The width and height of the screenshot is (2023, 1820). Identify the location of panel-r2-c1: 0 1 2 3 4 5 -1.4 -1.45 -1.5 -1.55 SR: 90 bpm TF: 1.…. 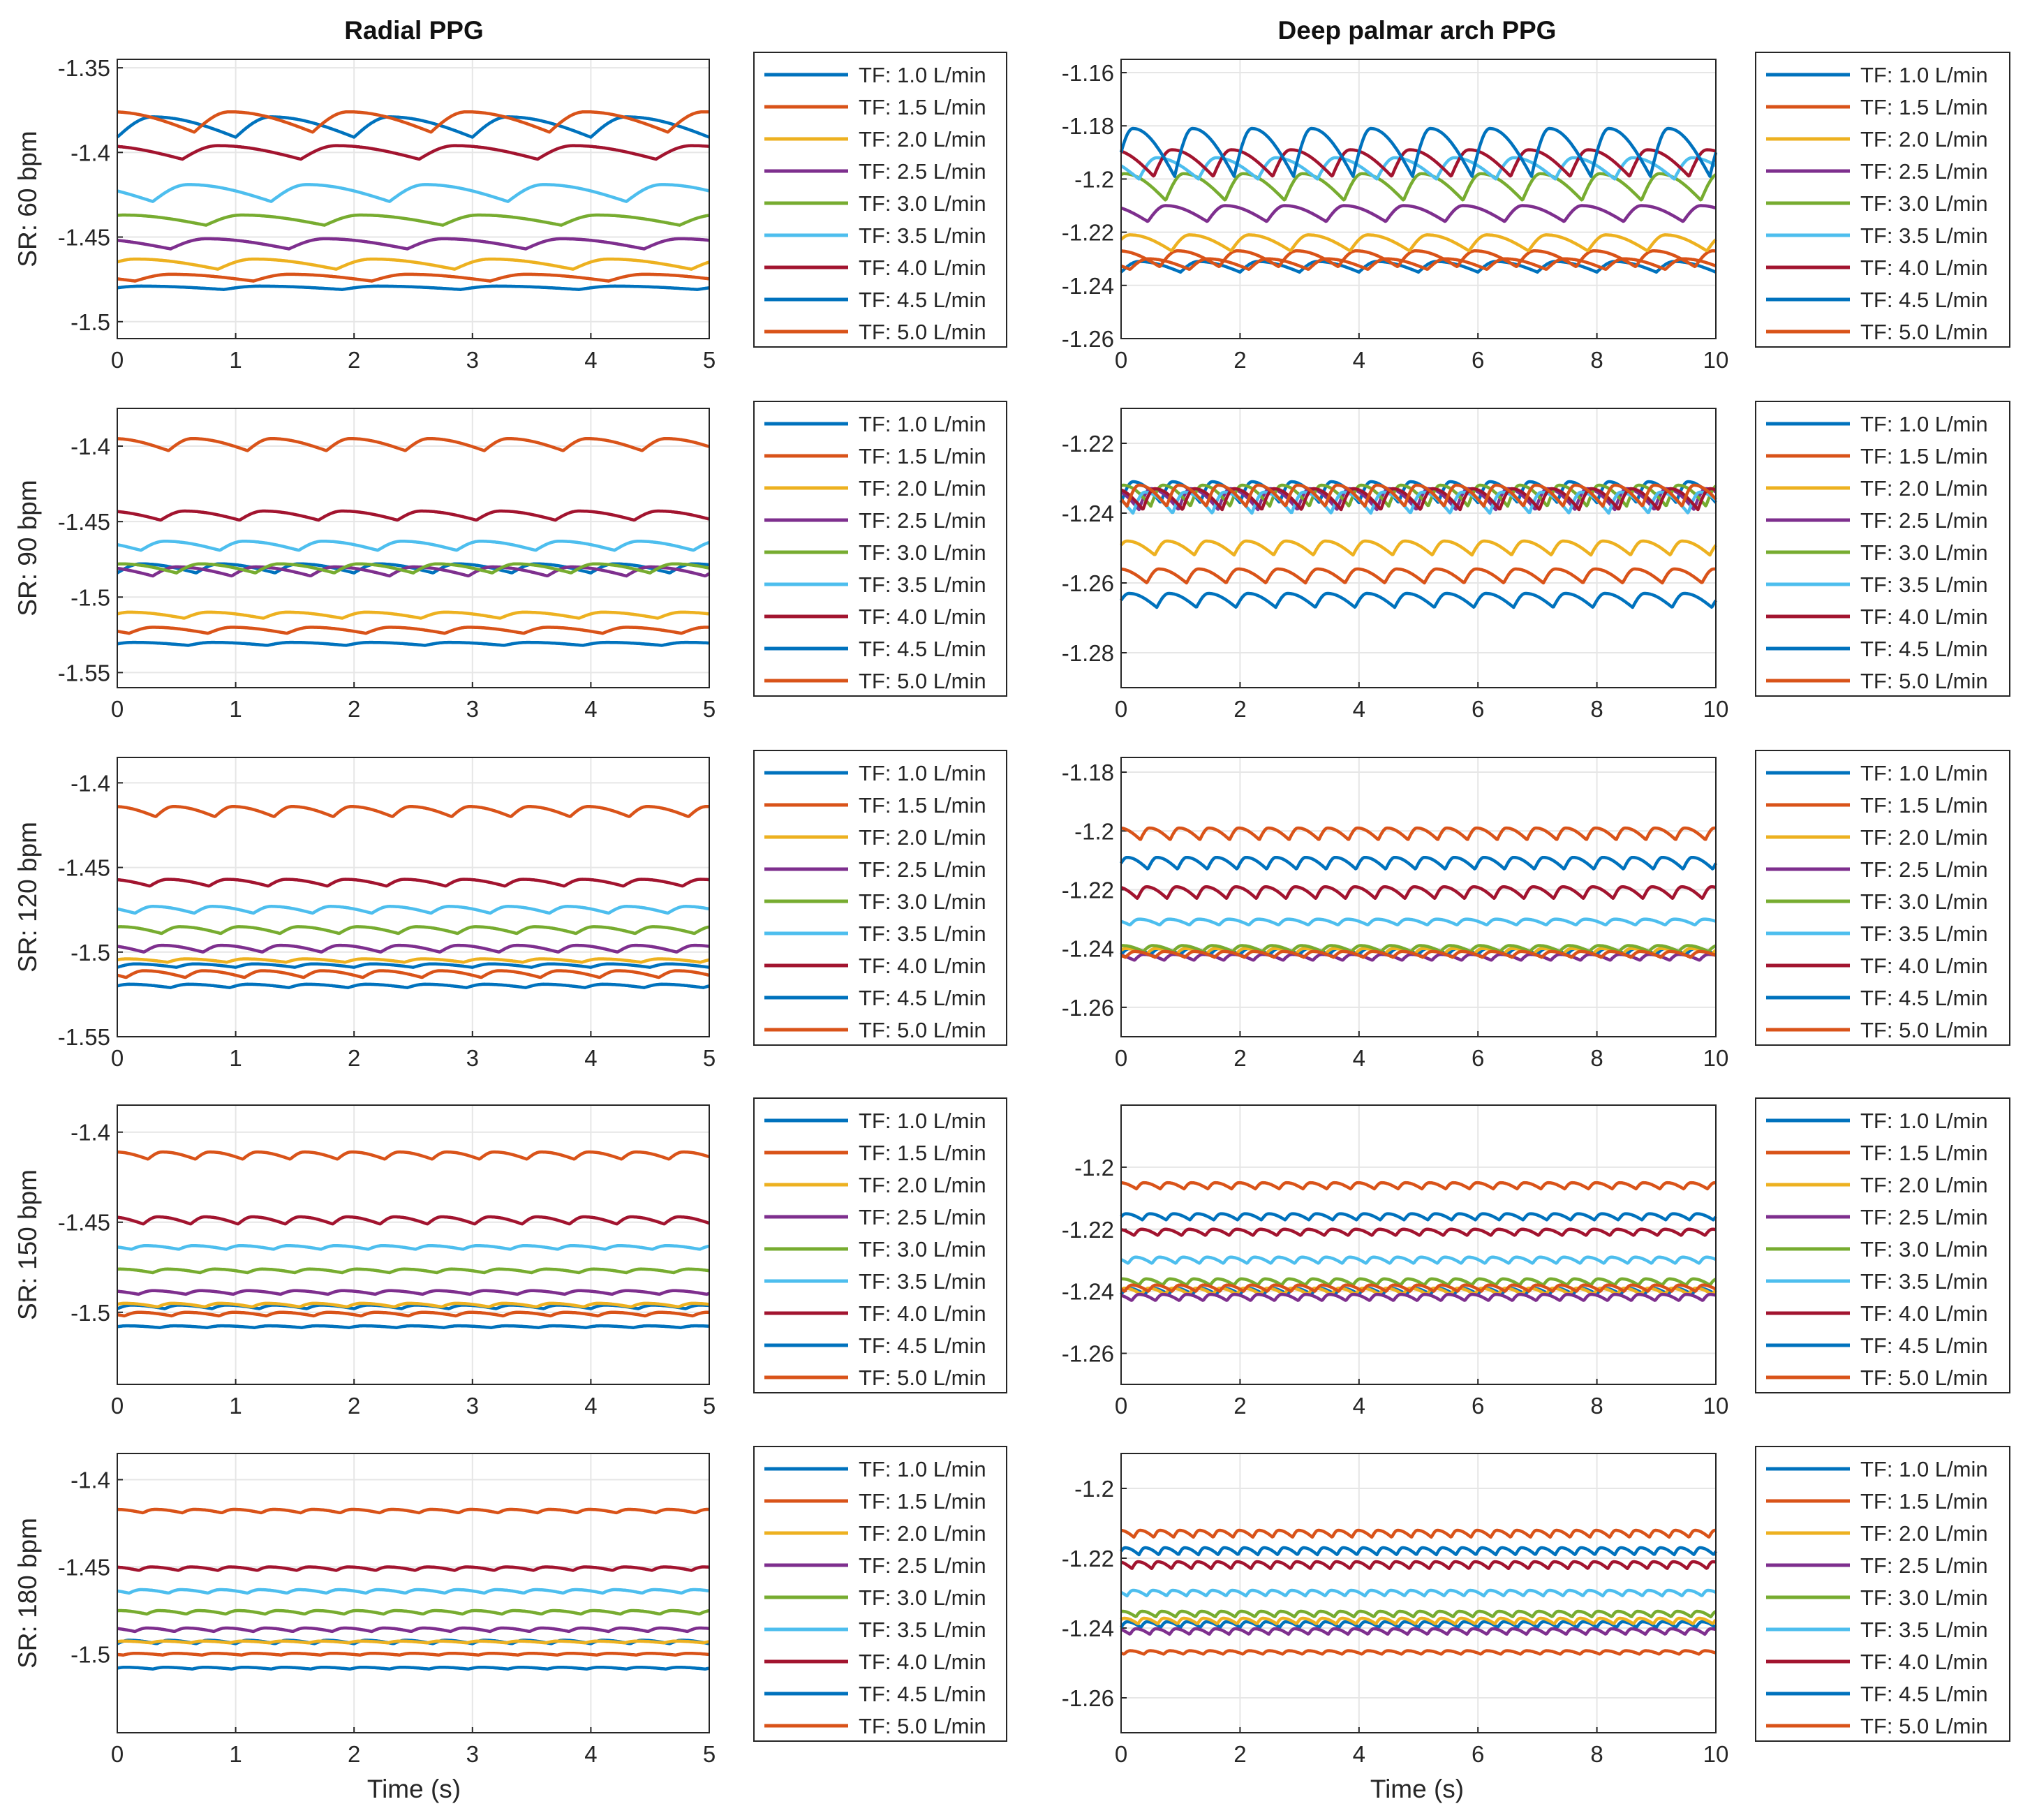
(510, 561).